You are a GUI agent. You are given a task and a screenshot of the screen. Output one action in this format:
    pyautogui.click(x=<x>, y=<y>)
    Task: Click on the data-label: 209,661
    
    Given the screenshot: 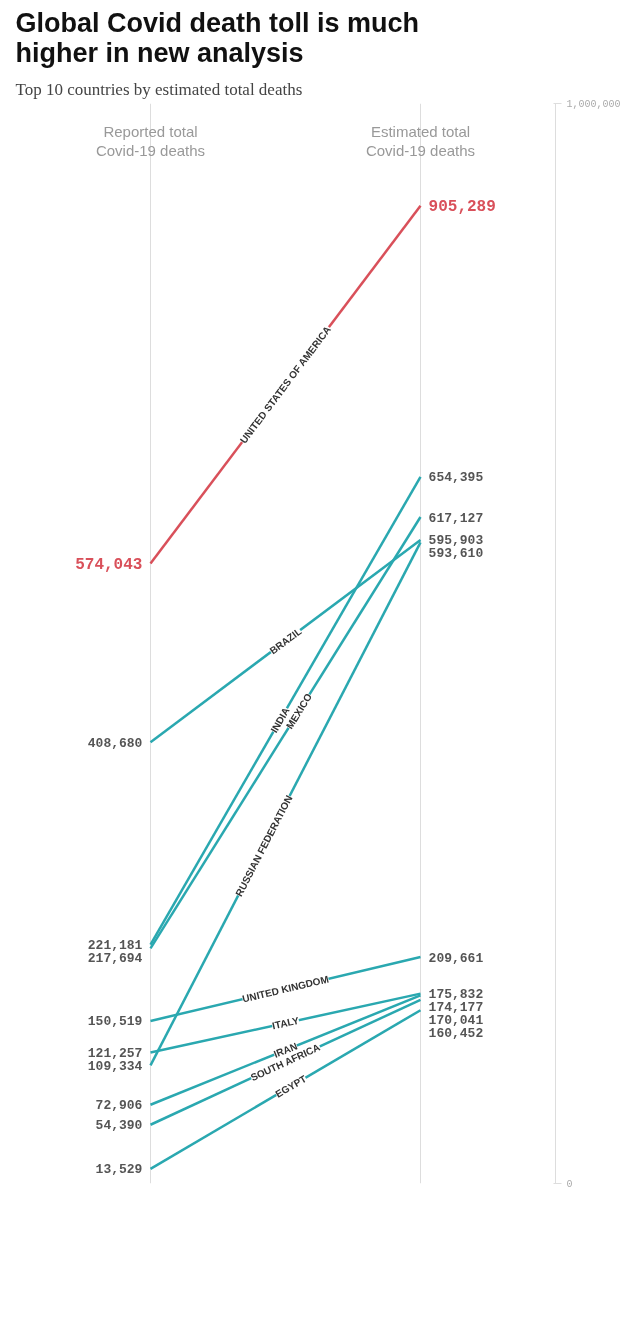 What is the action you would take?
    pyautogui.click(x=456, y=958)
    